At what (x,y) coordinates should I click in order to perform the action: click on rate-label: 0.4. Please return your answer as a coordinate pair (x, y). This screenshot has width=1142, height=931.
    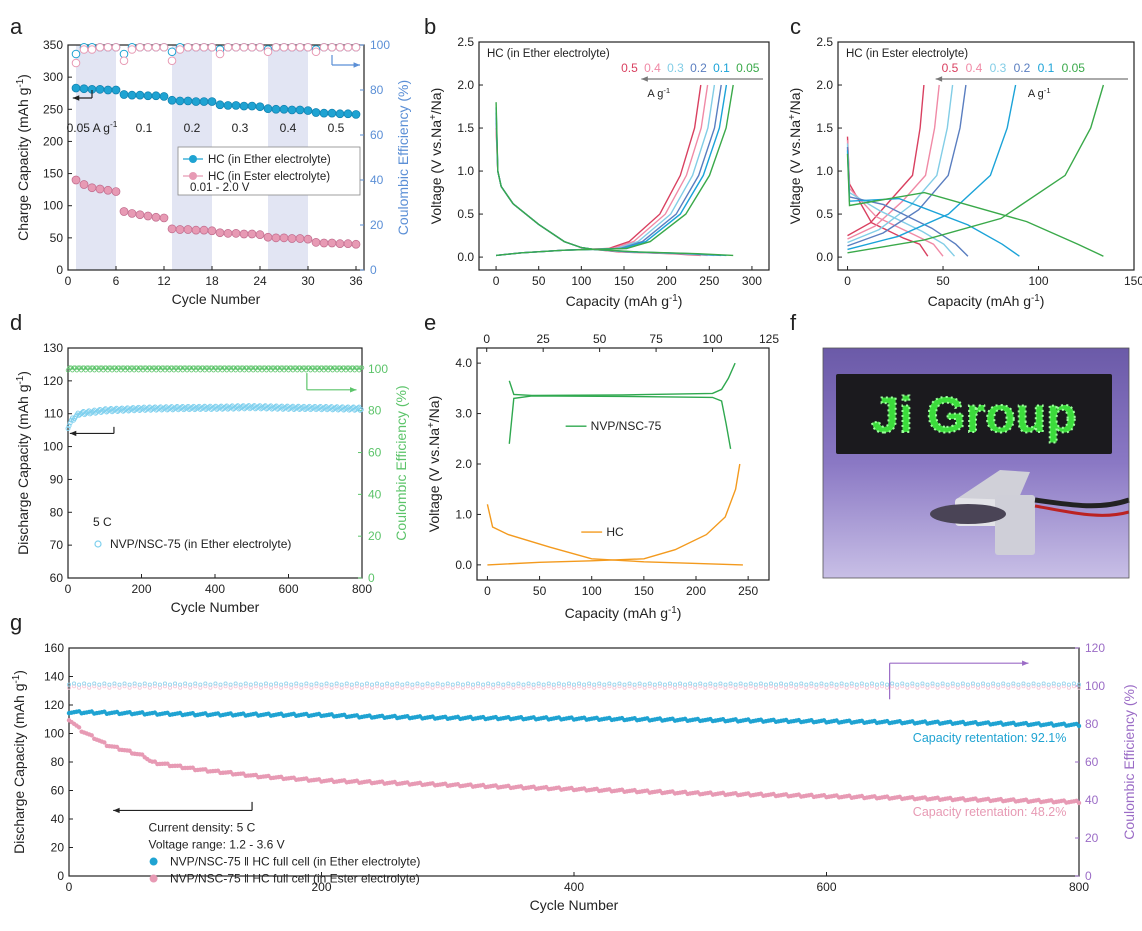
    Looking at the image, I should click on (288, 128).